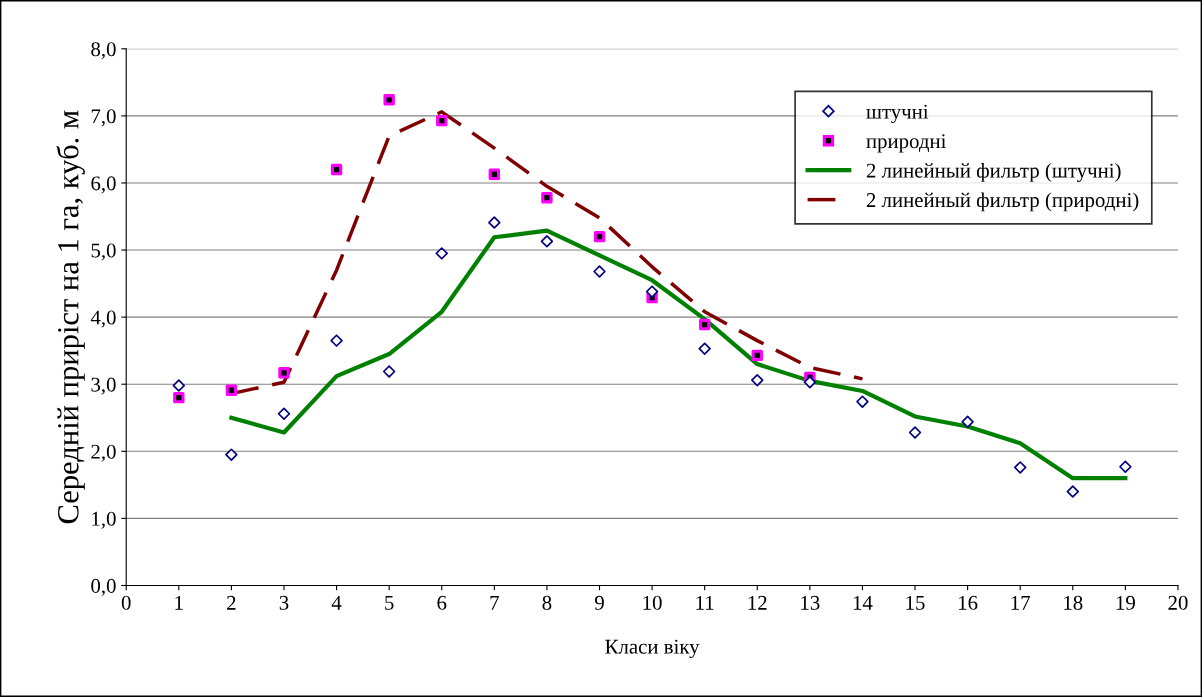 The image size is (1202, 697). What do you see at coordinates (103, 386) in the screenshot?
I see `y-tick-label: 3,0` at bounding box center [103, 386].